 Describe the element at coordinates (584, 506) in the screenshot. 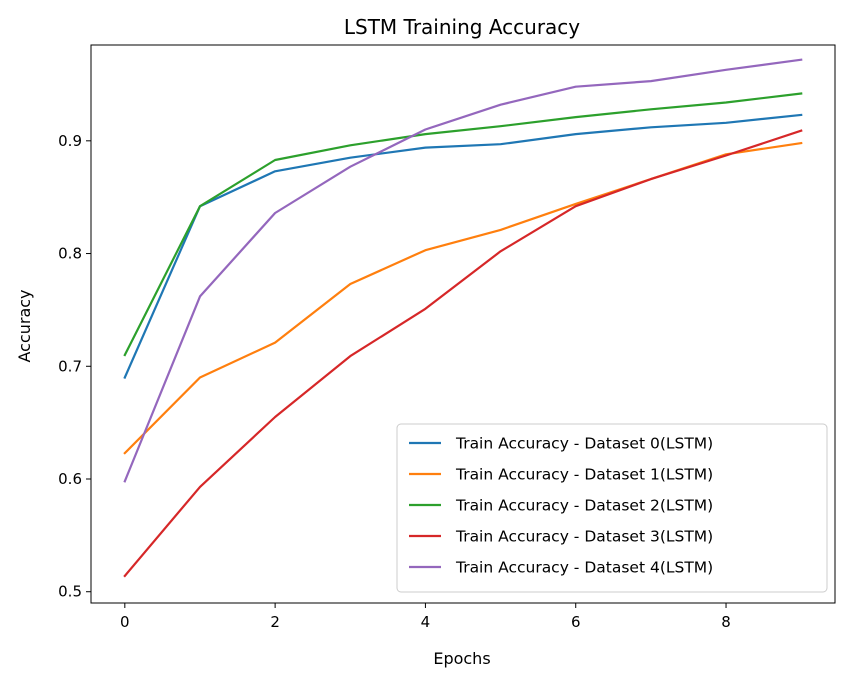

I see `legend-label: Train Accuracy - Dataset 2(LSTM)` at that location.